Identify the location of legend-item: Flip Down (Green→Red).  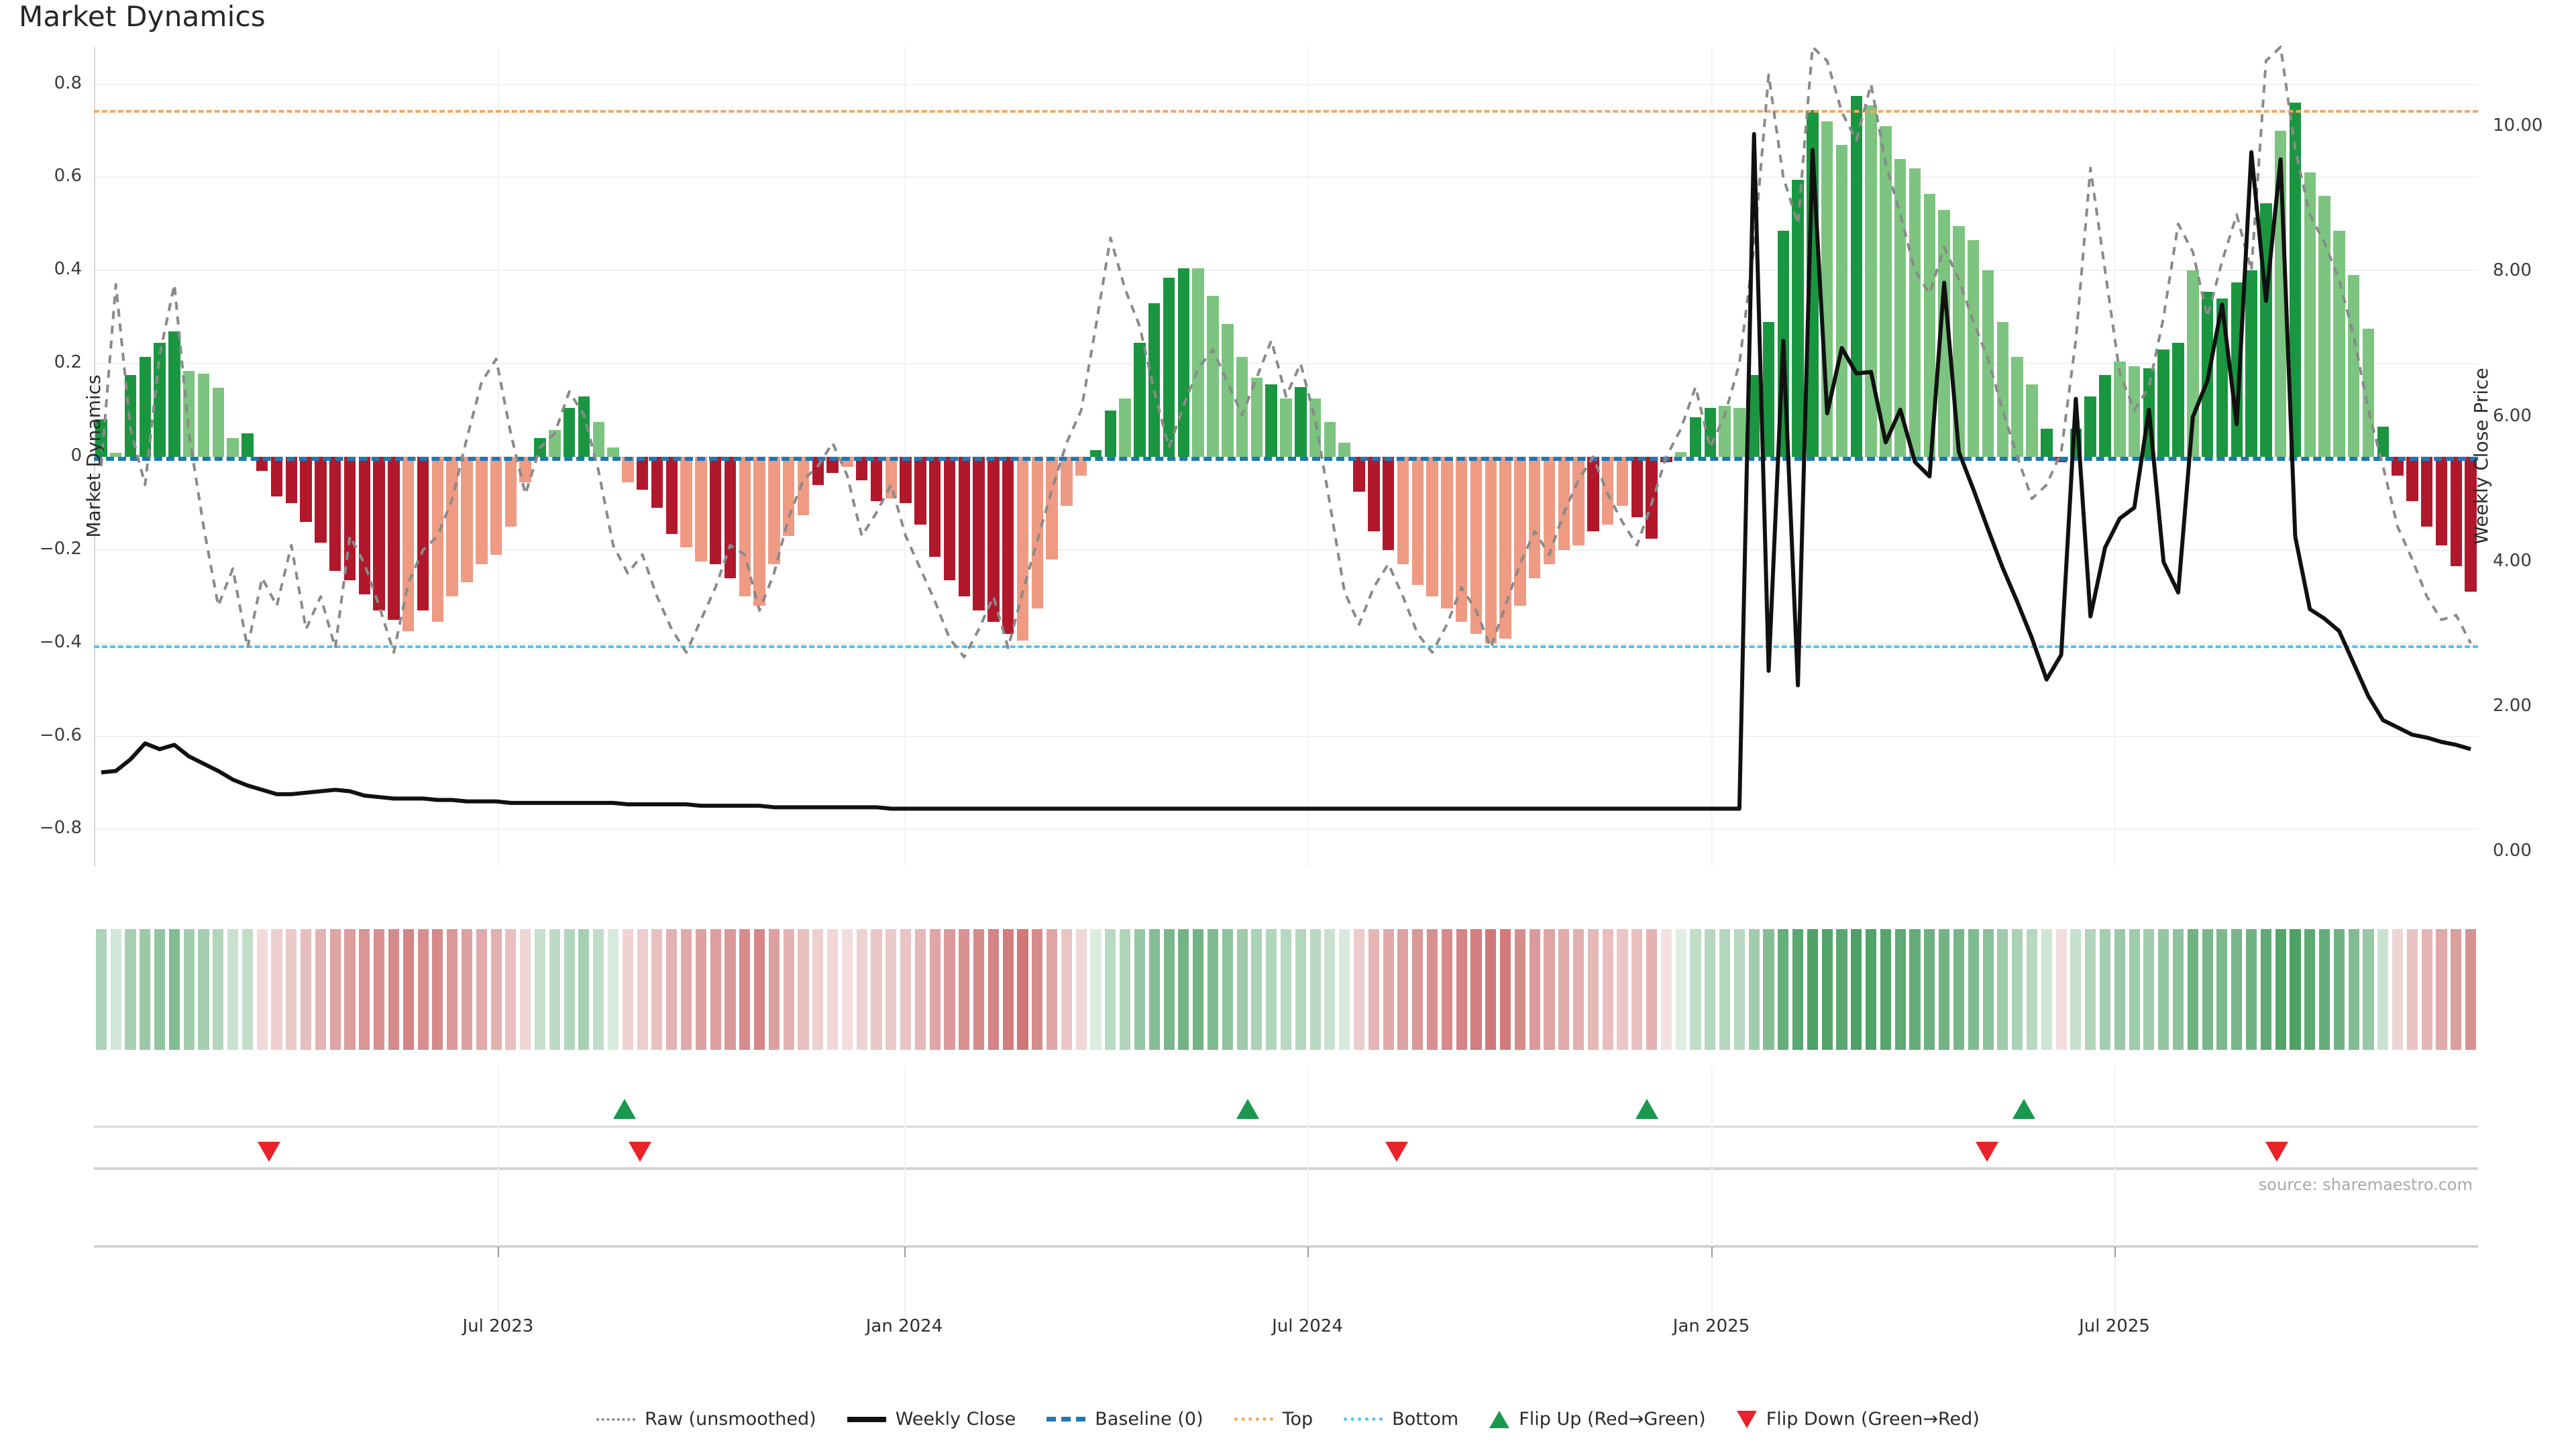
(1858, 1419).